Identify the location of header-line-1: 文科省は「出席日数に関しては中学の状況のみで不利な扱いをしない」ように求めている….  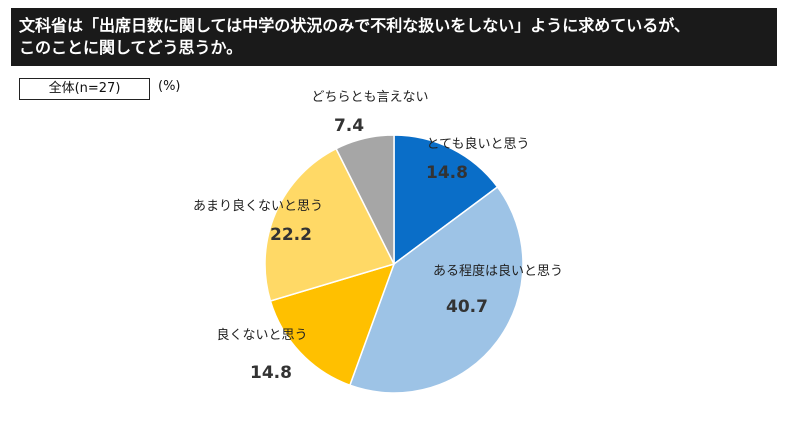
(354, 25).